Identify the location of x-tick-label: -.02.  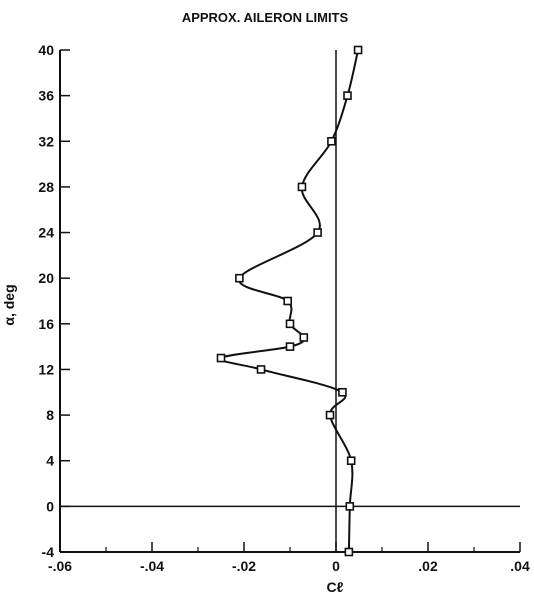
(244, 566).